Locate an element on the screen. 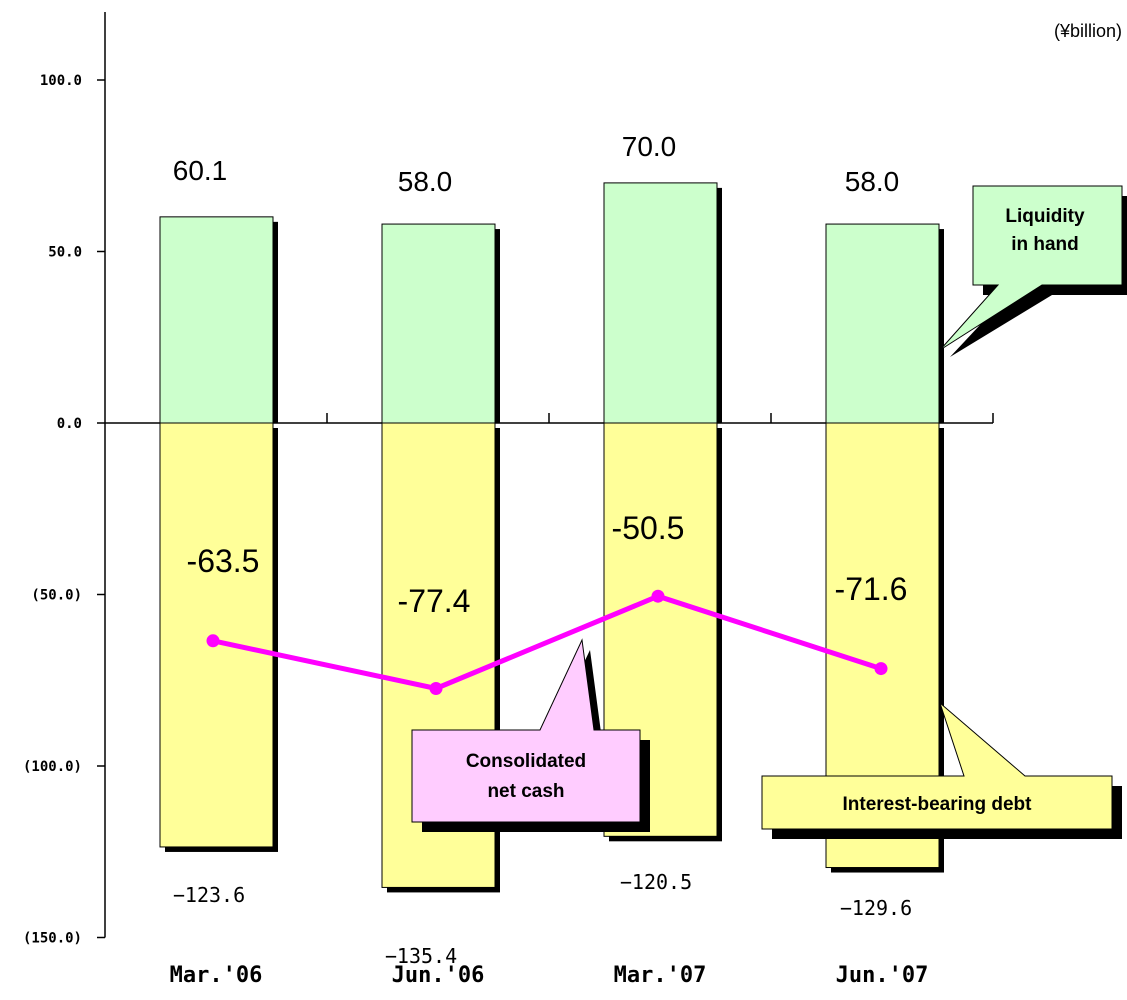 The width and height of the screenshot is (1127, 1000). y-tick-label: (100.0) is located at coordinates (52, 767).